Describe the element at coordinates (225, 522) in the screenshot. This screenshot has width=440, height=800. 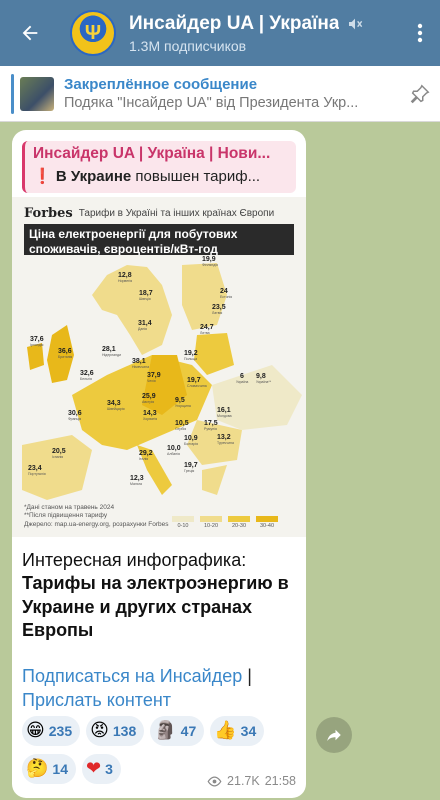
I see `map-legend: 0-10 10-20 20-30 30-40` at that location.